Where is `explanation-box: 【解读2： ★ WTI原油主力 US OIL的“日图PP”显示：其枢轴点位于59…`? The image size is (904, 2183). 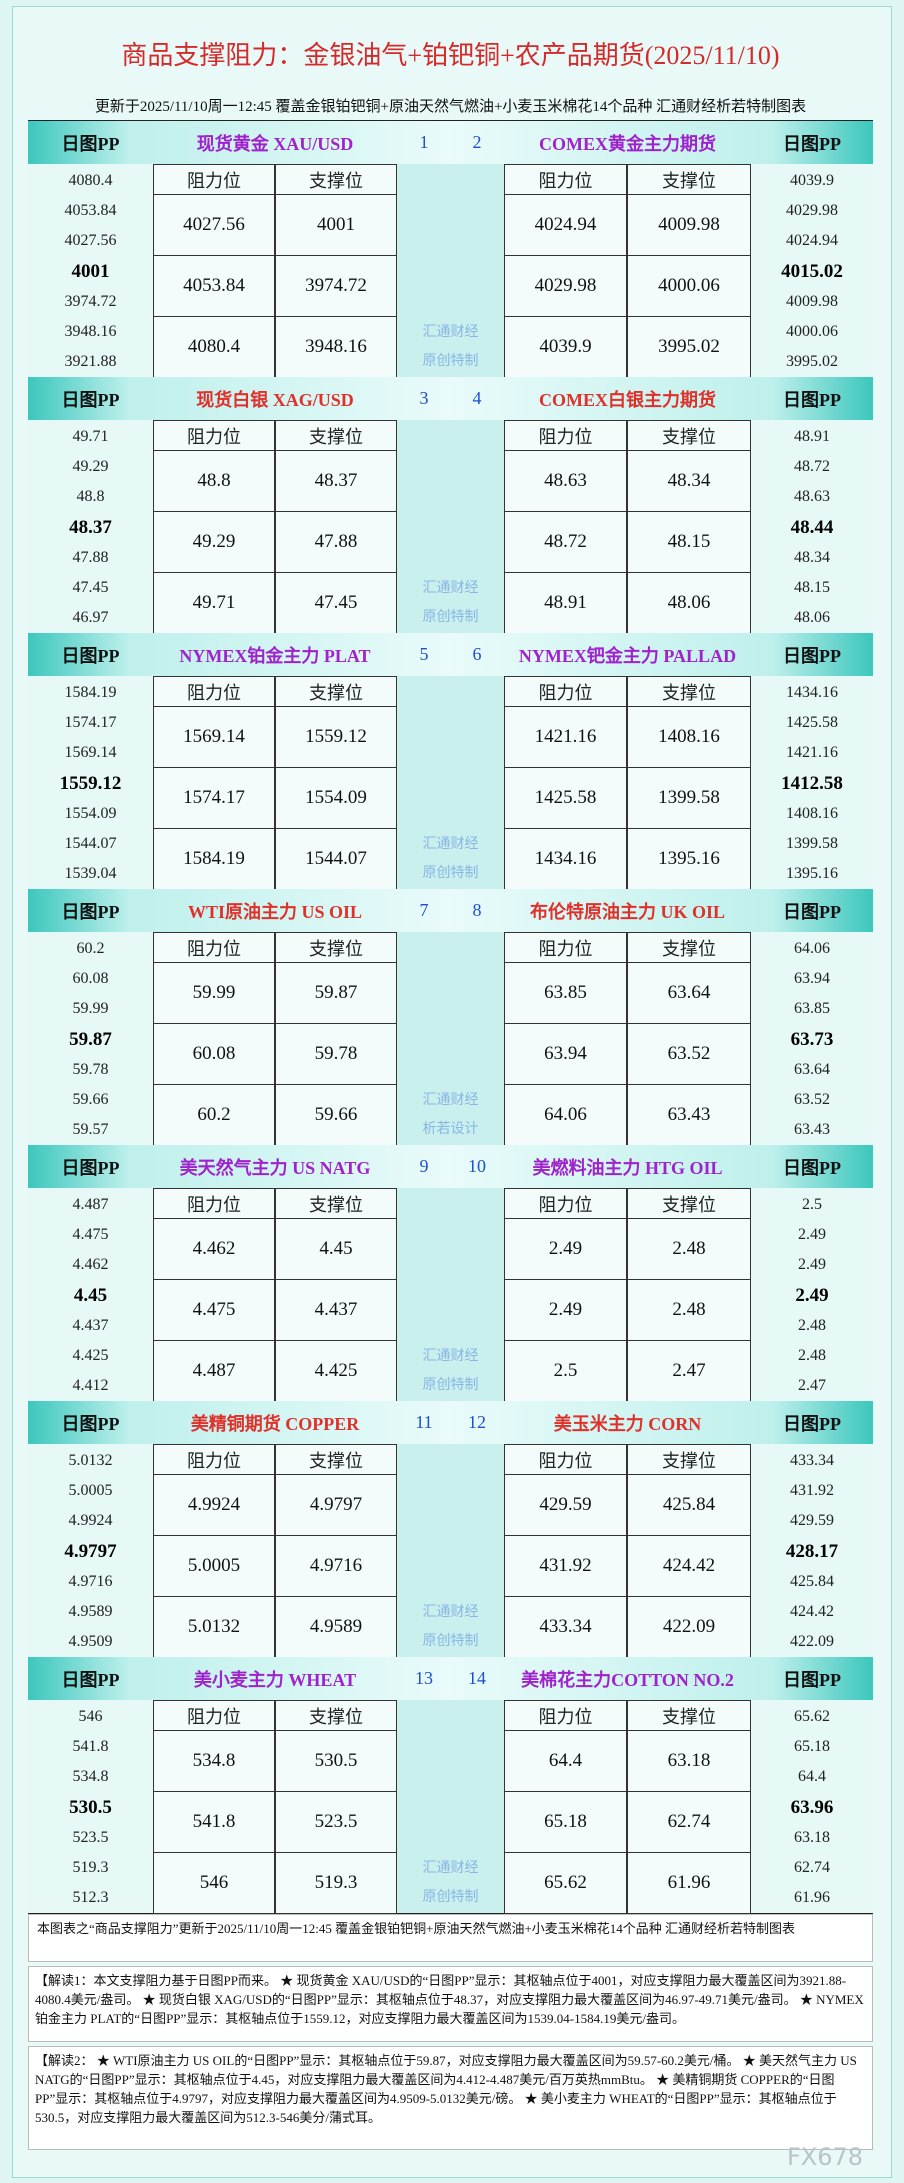 explanation-box: 【解读2： ★ WTI原油主力 US OIL的“日图PP”显示：其枢轴点位于59… is located at coordinates (450, 2098).